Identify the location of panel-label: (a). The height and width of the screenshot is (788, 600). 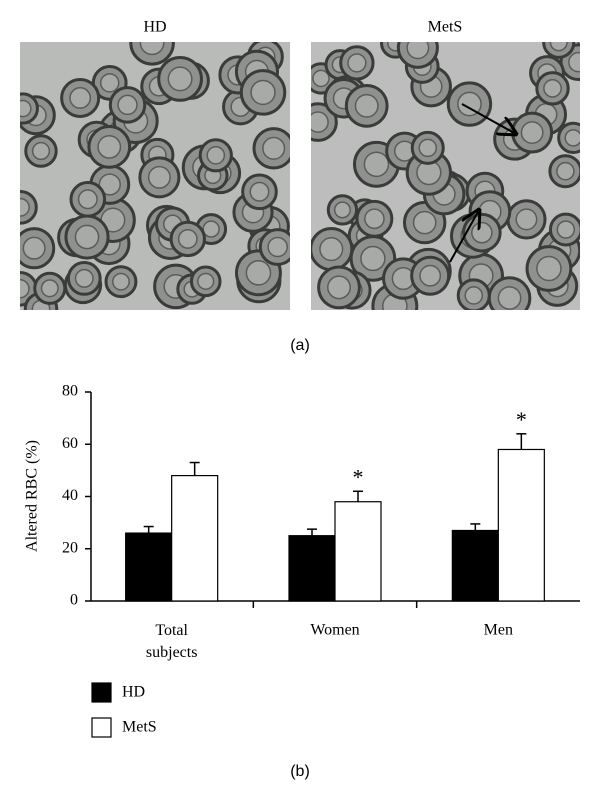
(300, 345).